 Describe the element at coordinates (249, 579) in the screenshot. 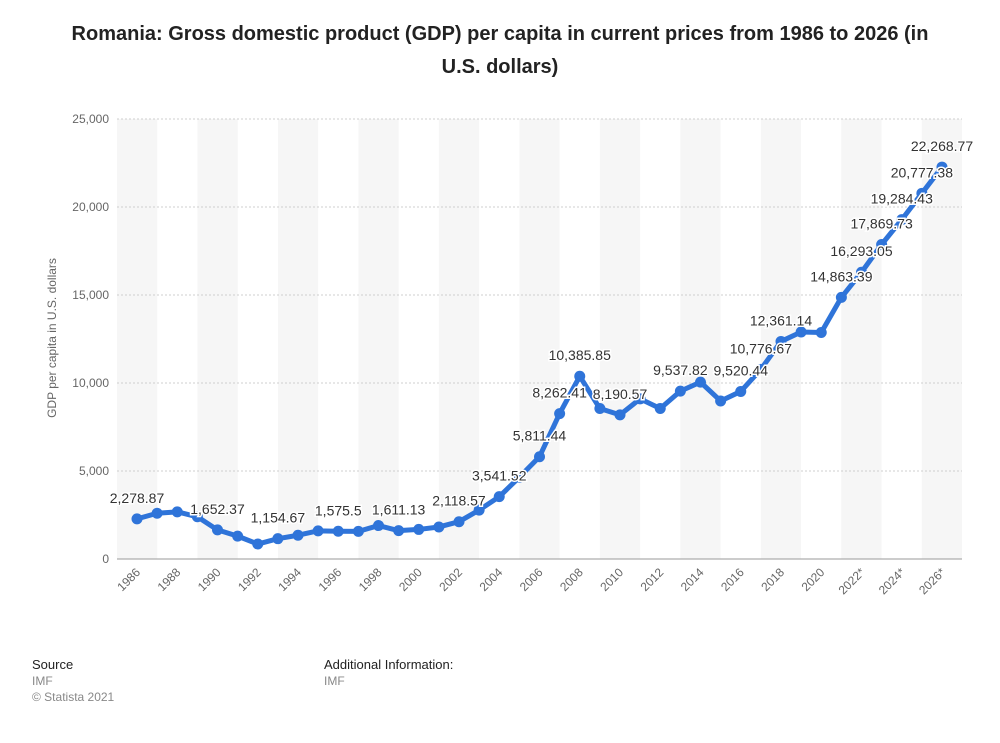

I see `x-tick-label: 1992` at that location.